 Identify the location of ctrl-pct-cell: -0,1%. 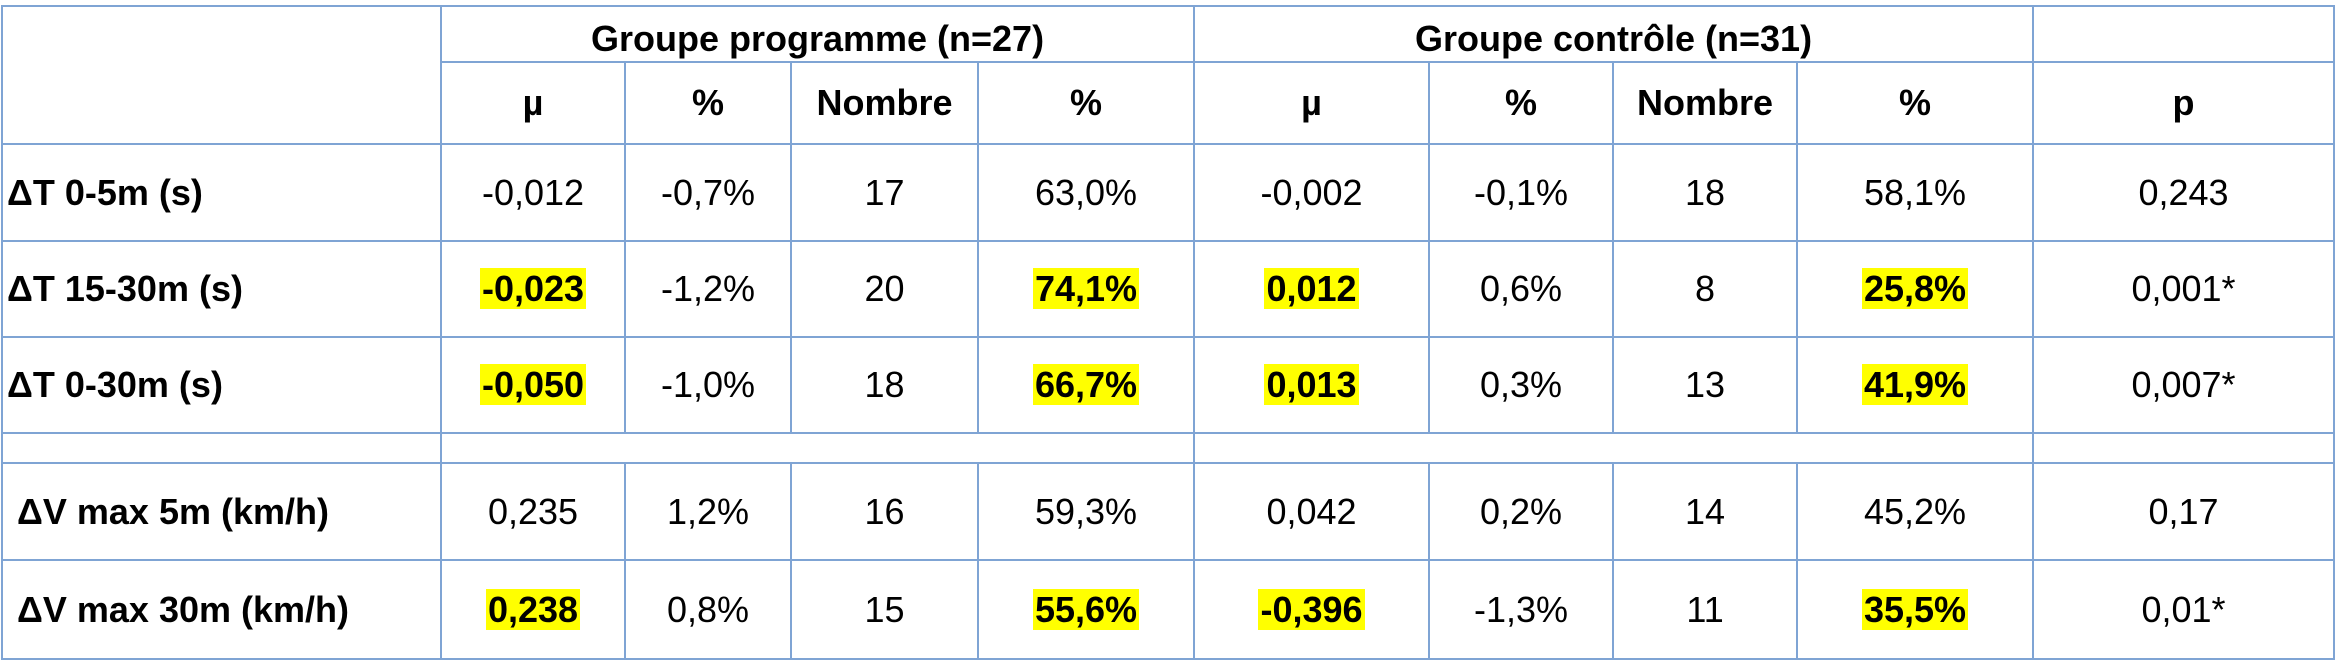
(1521, 192).